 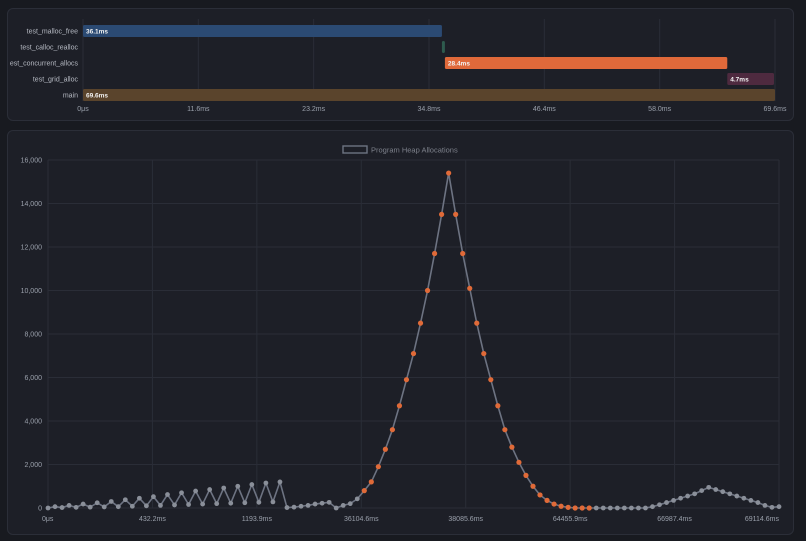 I want to click on timeline-x-tick-label: 23.2ms, so click(x=313, y=109).